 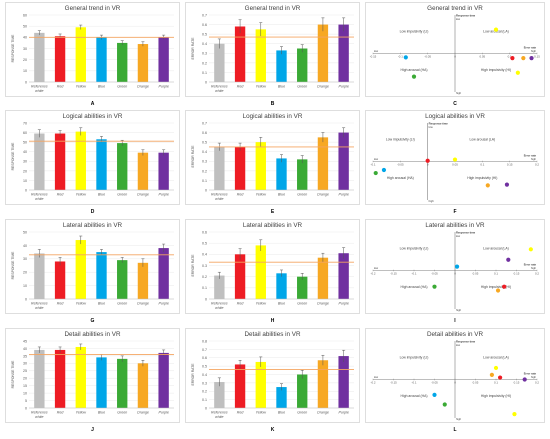 I want to click on x-tick-label: 0, so click(x=455, y=57).